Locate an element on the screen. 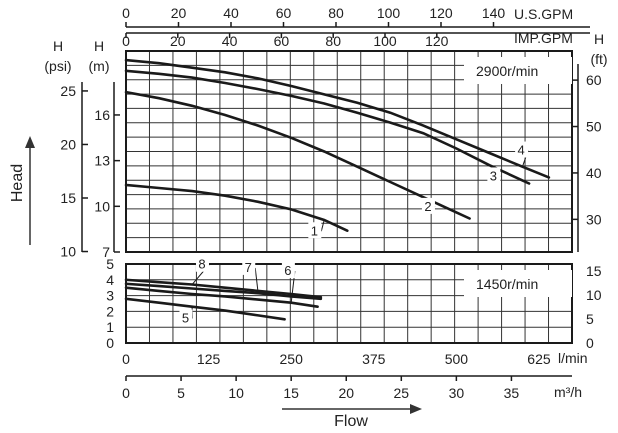 The height and width of the screenshot is (433, 618). ft-tick-label: 30 is located at coordinates (594, 219).